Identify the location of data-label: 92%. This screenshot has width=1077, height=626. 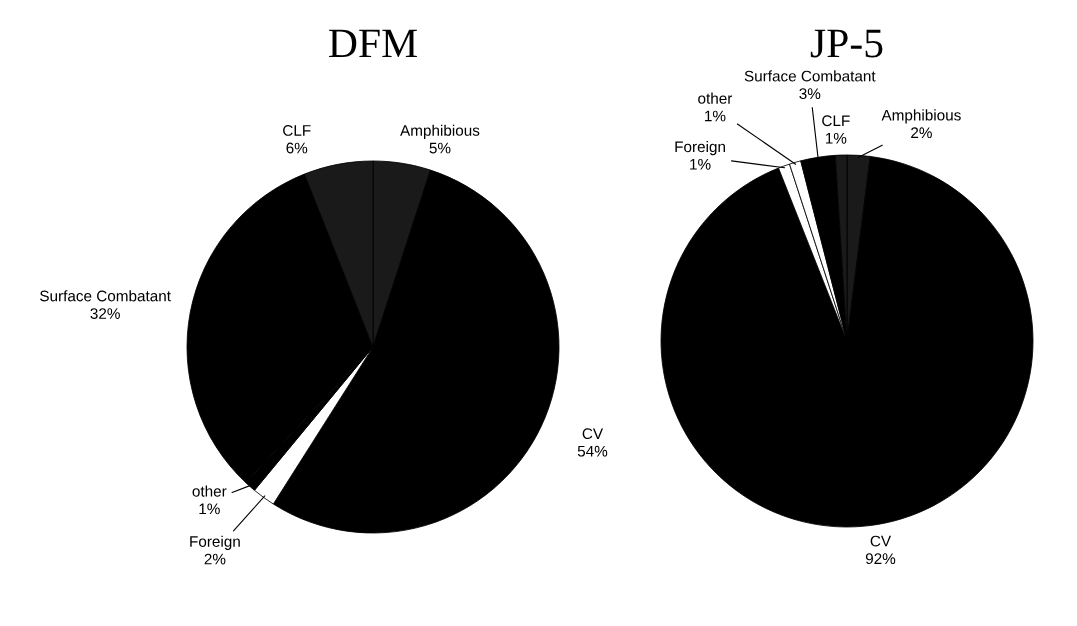
(880, 559).